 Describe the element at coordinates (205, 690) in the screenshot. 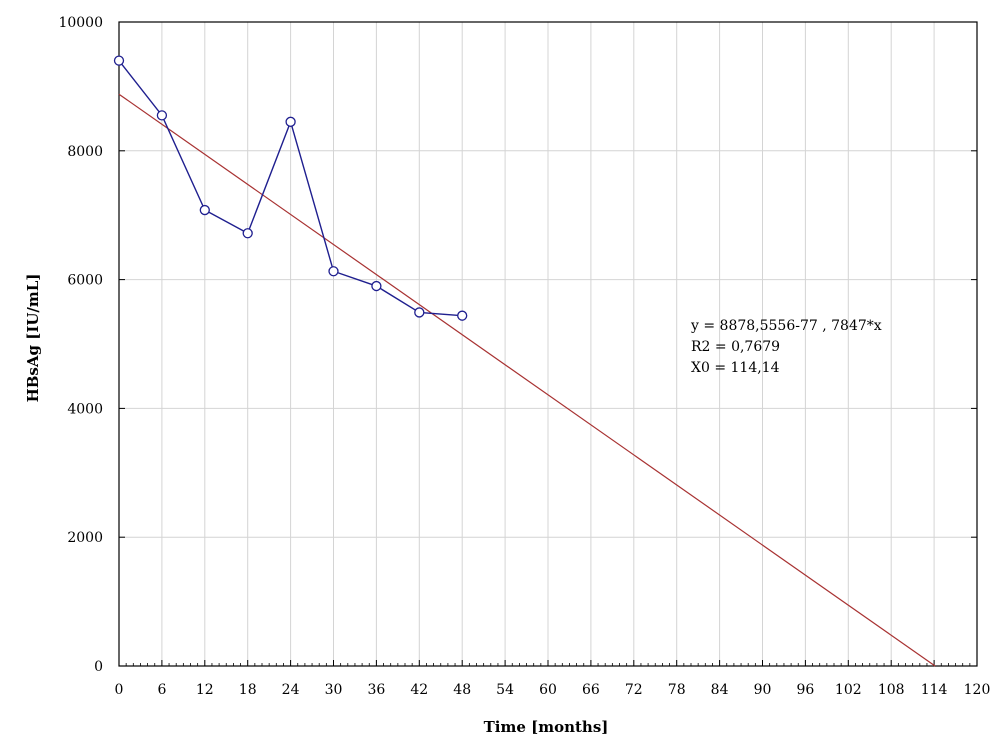

I see `x-tick-label: 12` at that location.